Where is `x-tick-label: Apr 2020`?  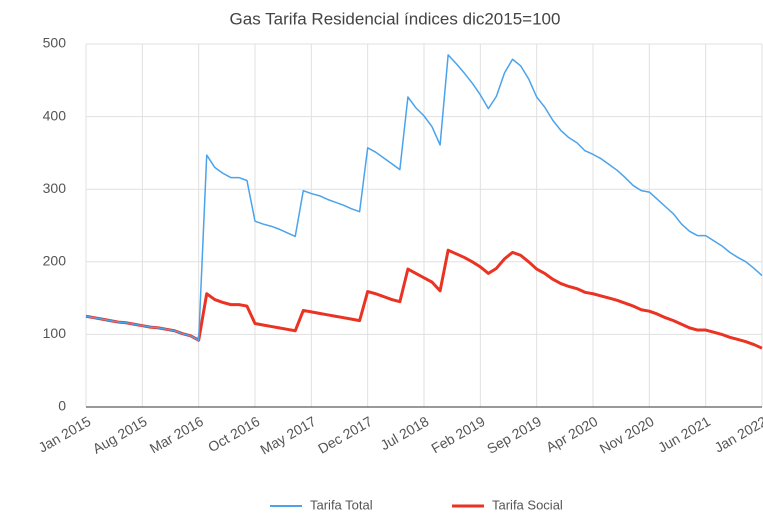
x-tick-label: Apr 2020 is located at coordinates (571, 434).